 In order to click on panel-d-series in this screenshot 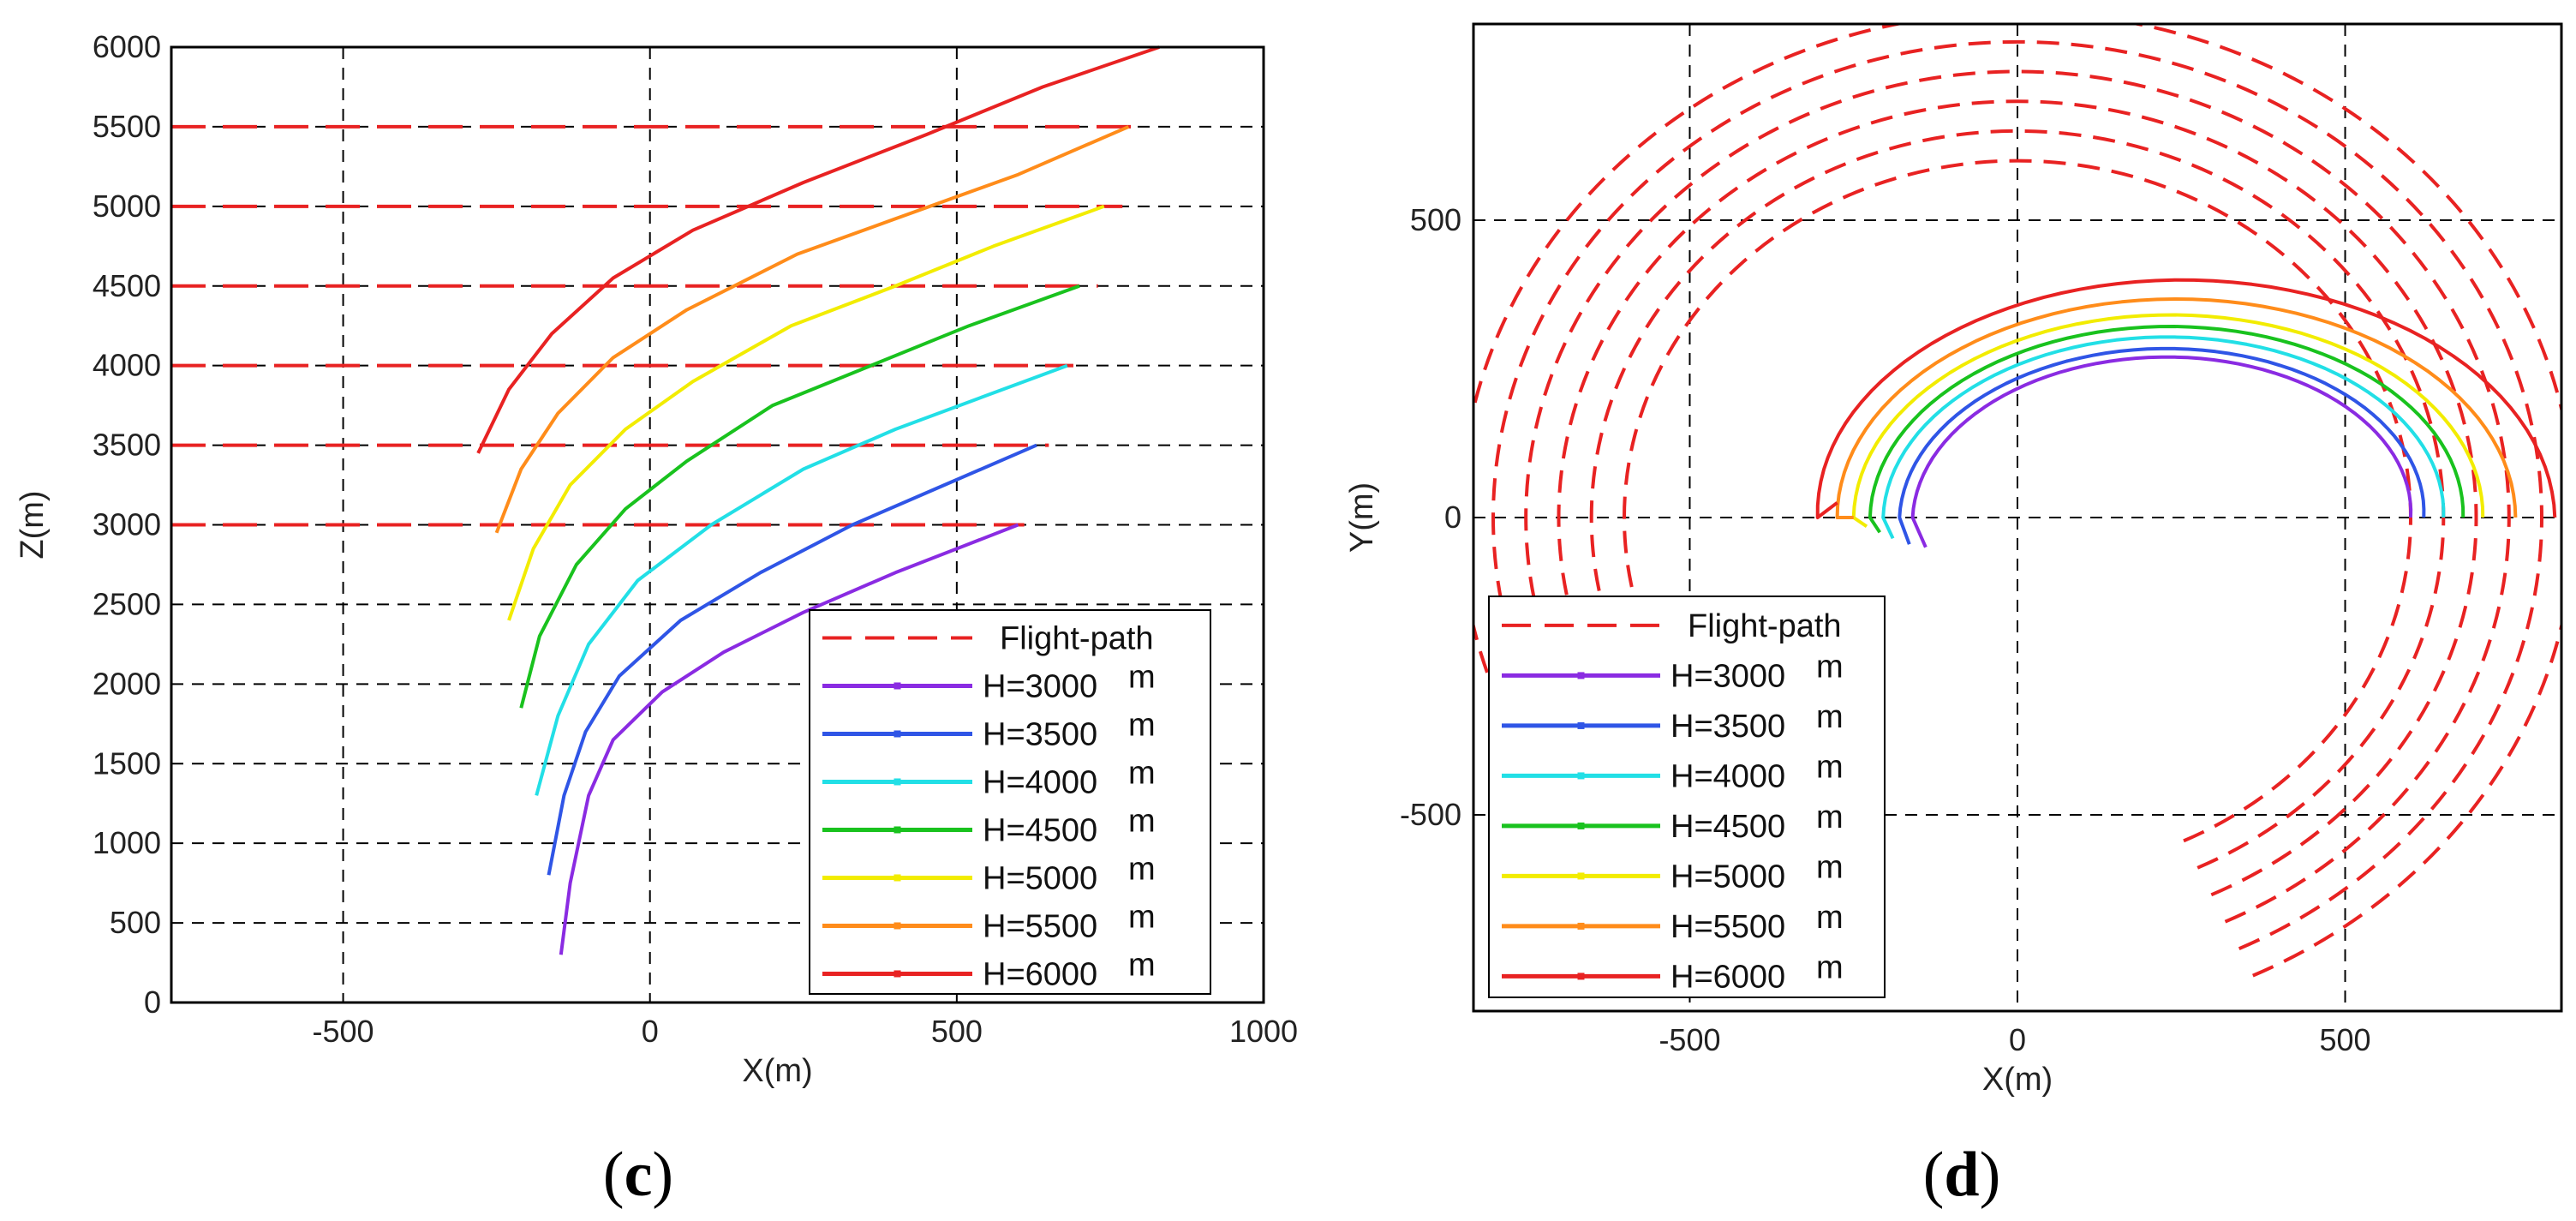, I will do `click(2186, 413)`.